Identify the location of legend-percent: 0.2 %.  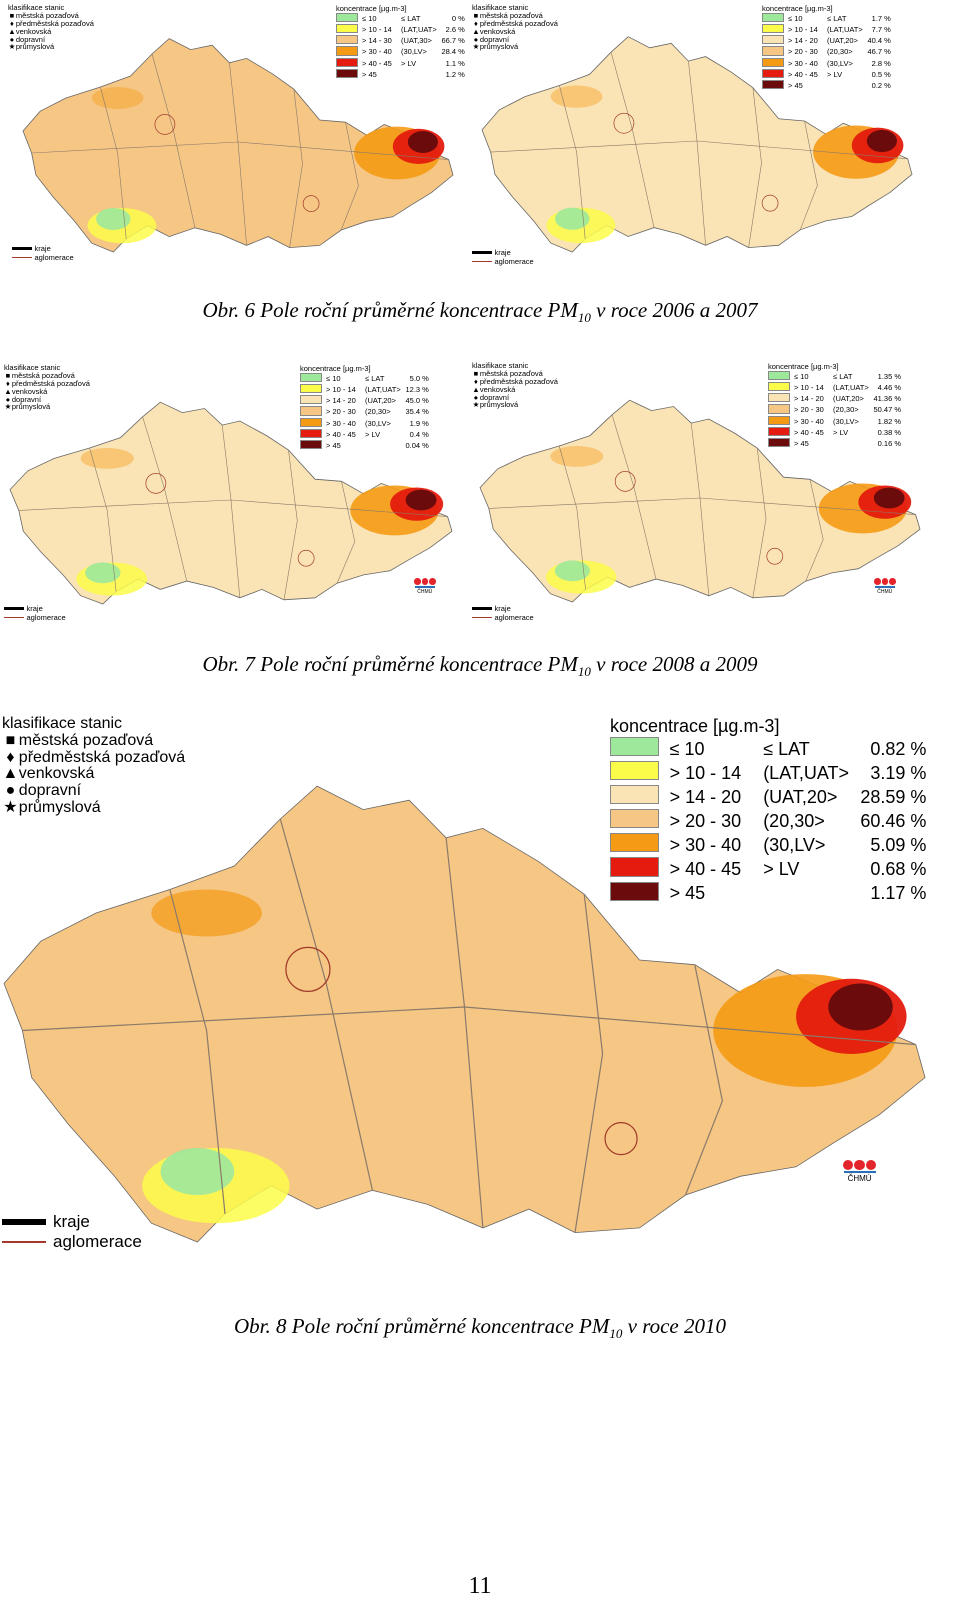
(881, 85).